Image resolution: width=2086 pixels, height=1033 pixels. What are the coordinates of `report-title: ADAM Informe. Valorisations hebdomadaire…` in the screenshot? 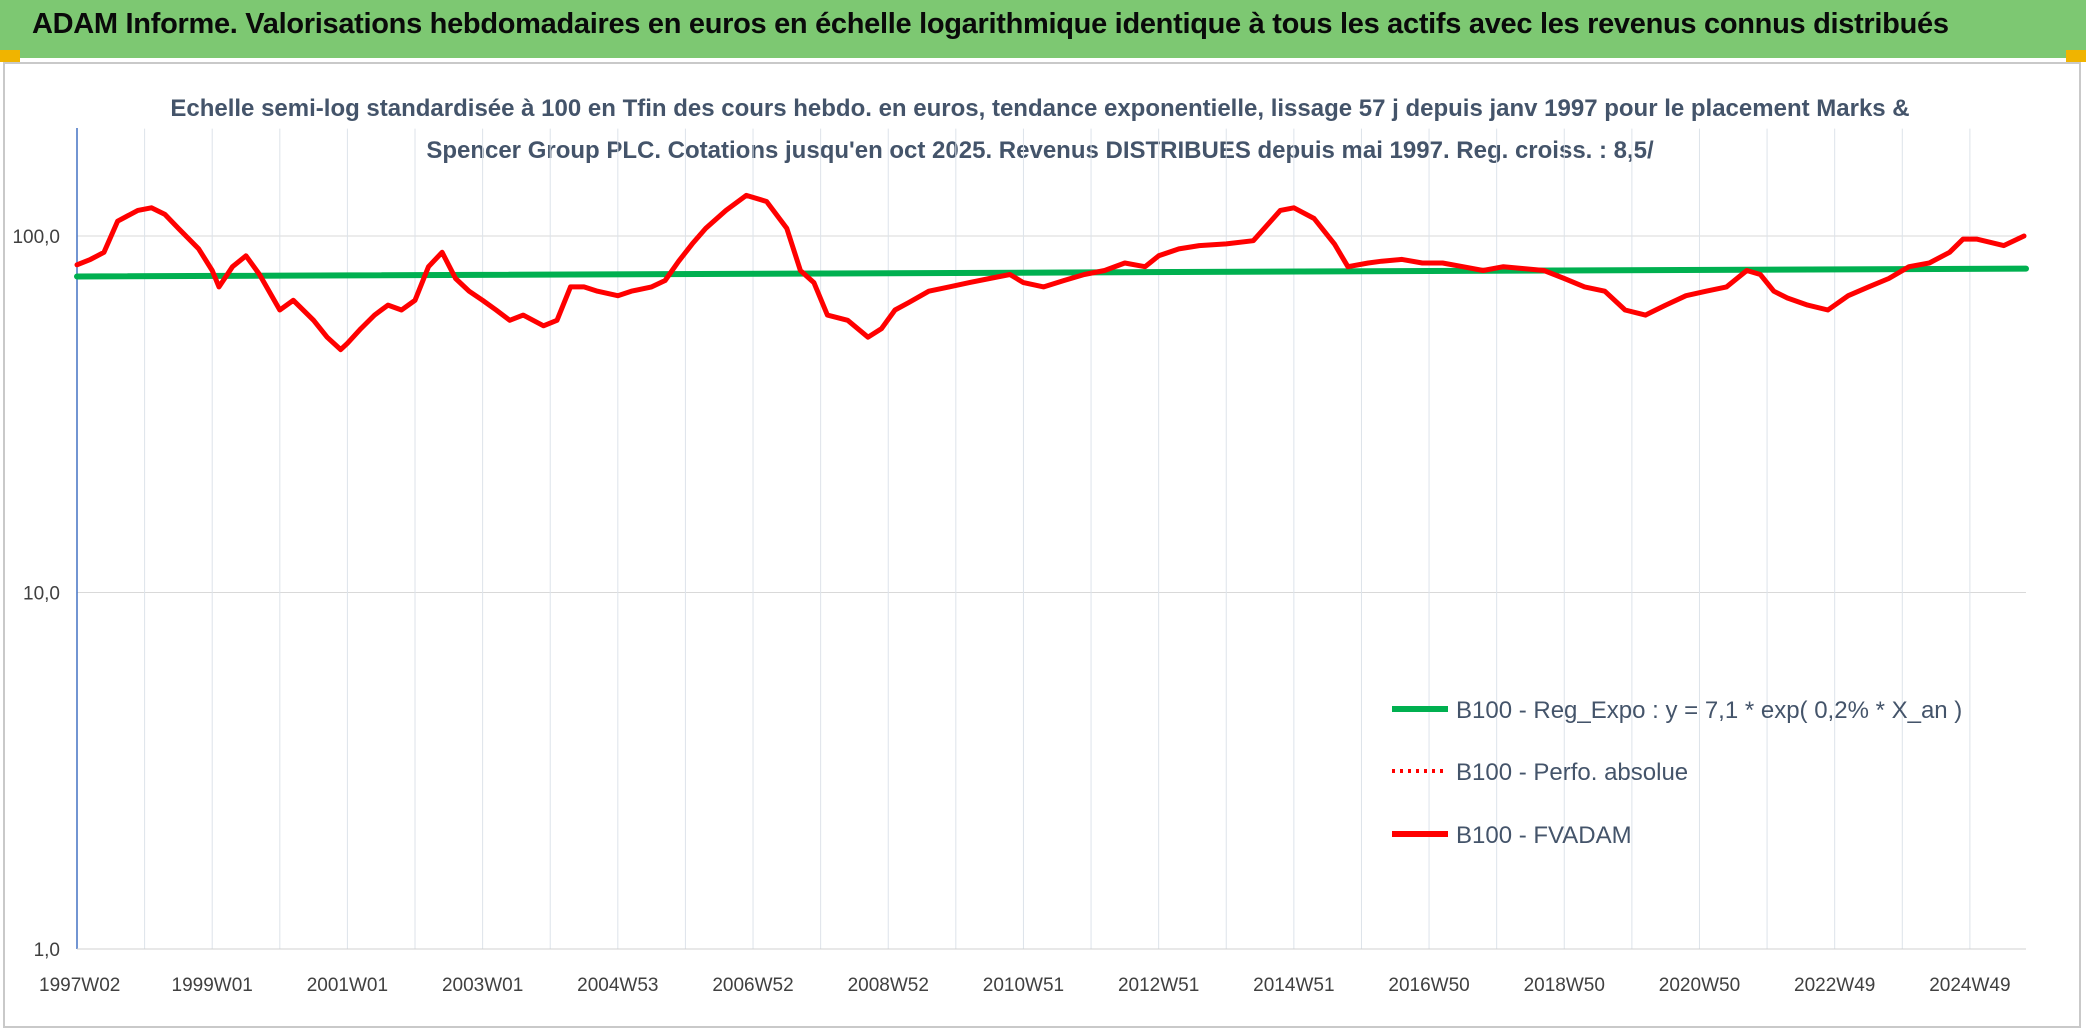 It's located at (990, 24).